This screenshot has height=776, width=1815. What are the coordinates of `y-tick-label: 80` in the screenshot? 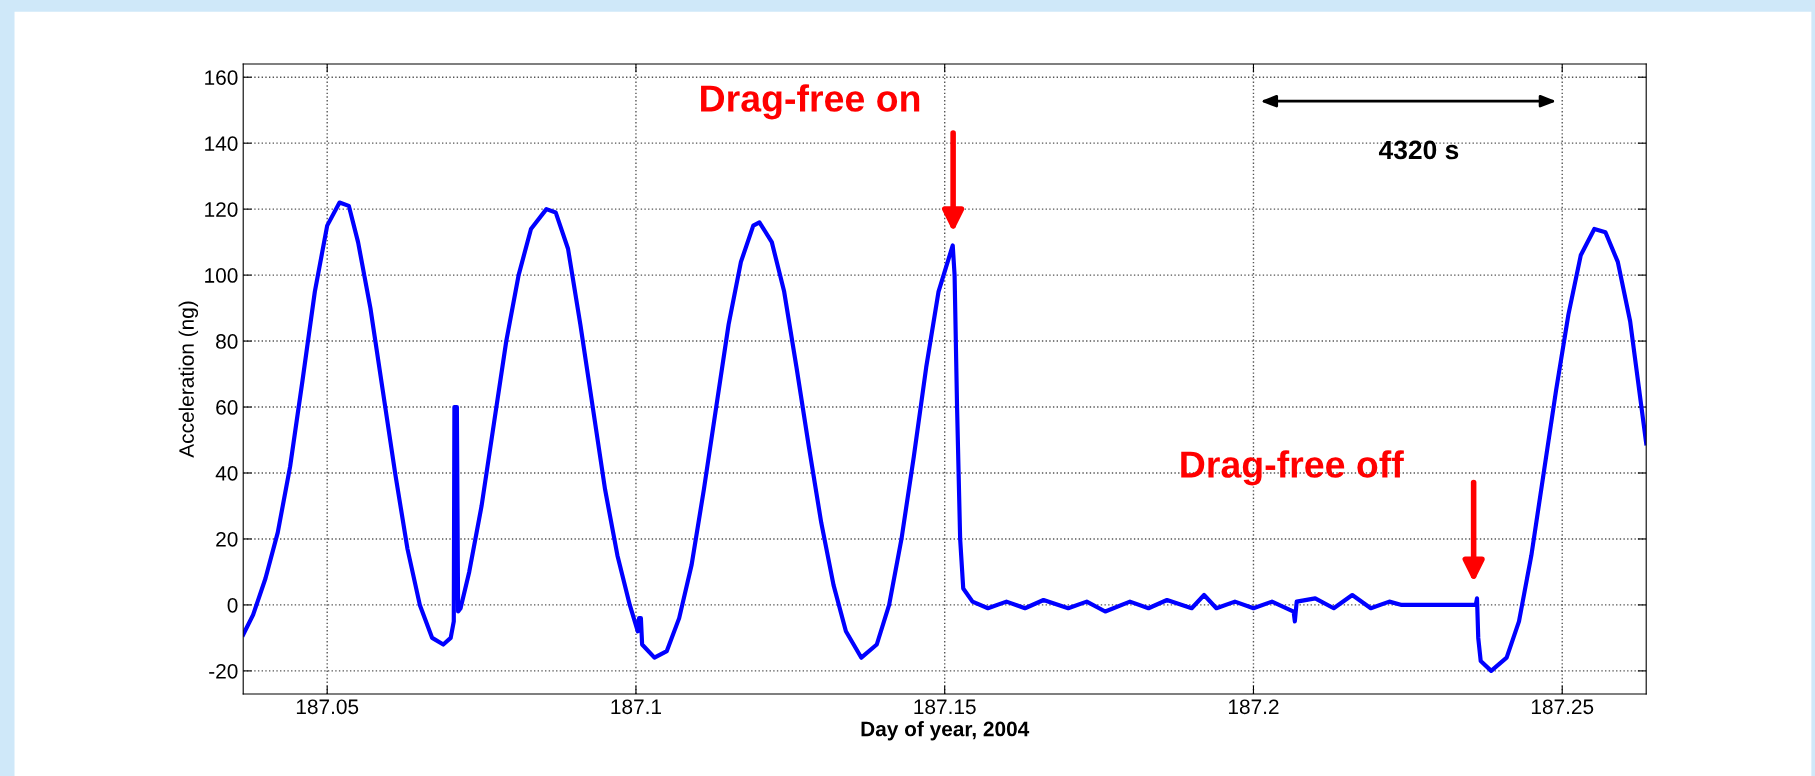 It's located at (227, 341).